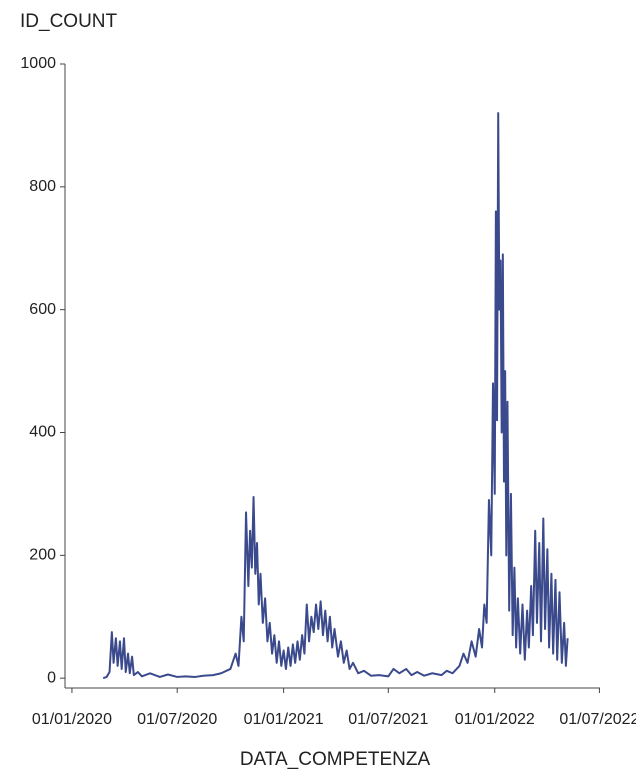  What do you see at coordinates (335, 759) in the screenshot?
I see `x-axis-title: DATA_COMPETENZA` at bounding box center [335, 759].